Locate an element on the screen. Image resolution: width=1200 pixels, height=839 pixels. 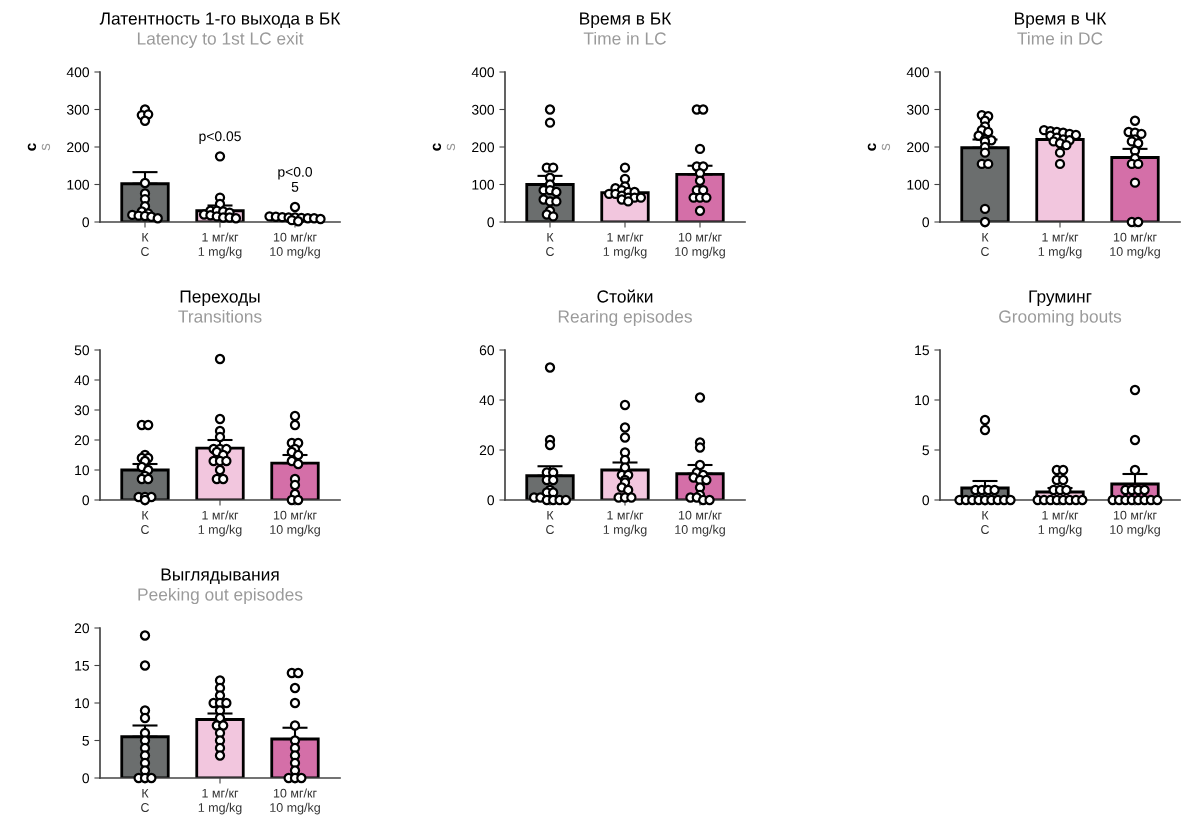
chart-title: Переходы is located at coordinates (220, 298).